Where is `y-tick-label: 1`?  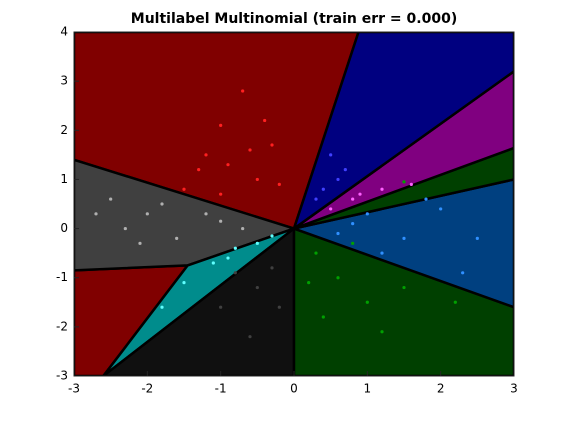
y-tick-label: 1 is located at coordinates (64, 179).